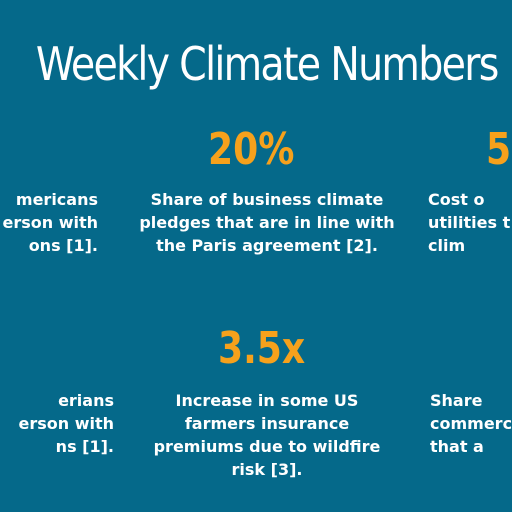 The width and height of the screenshot is (512, 512). Describe the element at coordinates (267, 64) in the screenshot. I see `page-title: Weekly Climate Numbers` at that location.